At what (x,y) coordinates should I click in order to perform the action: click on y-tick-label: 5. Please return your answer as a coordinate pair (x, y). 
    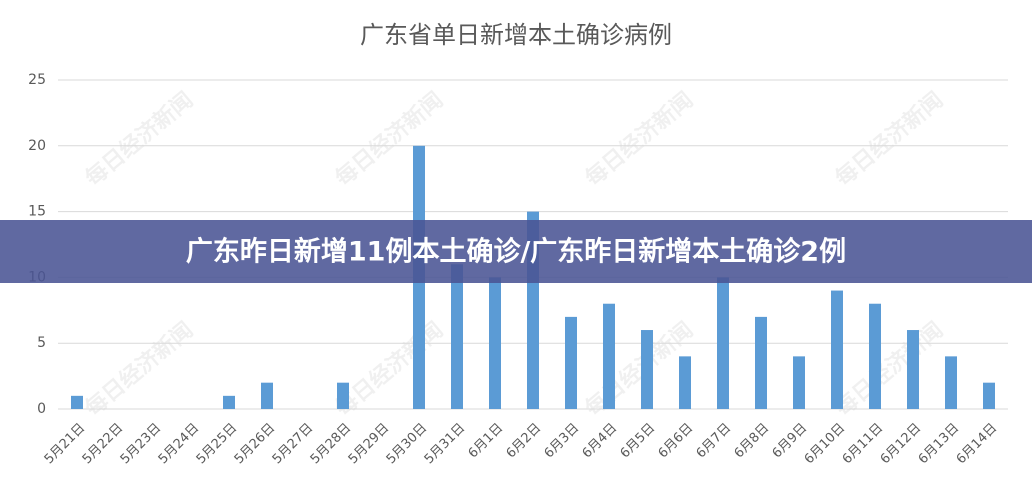
    Looking at the image, I should click on (41, 343).